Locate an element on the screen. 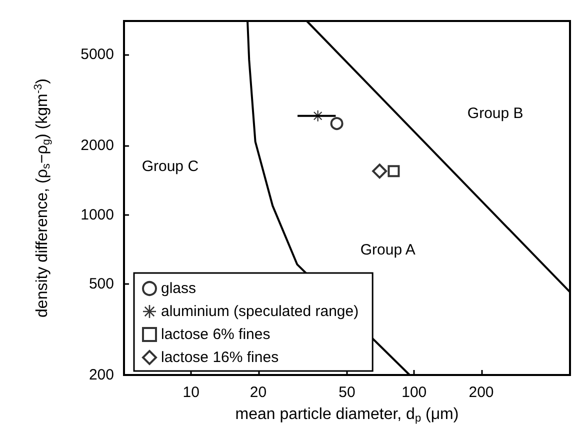 The width and height of the screenshot is (582, 446). y-tick-label: 200 is located at coordinates (101, 375).